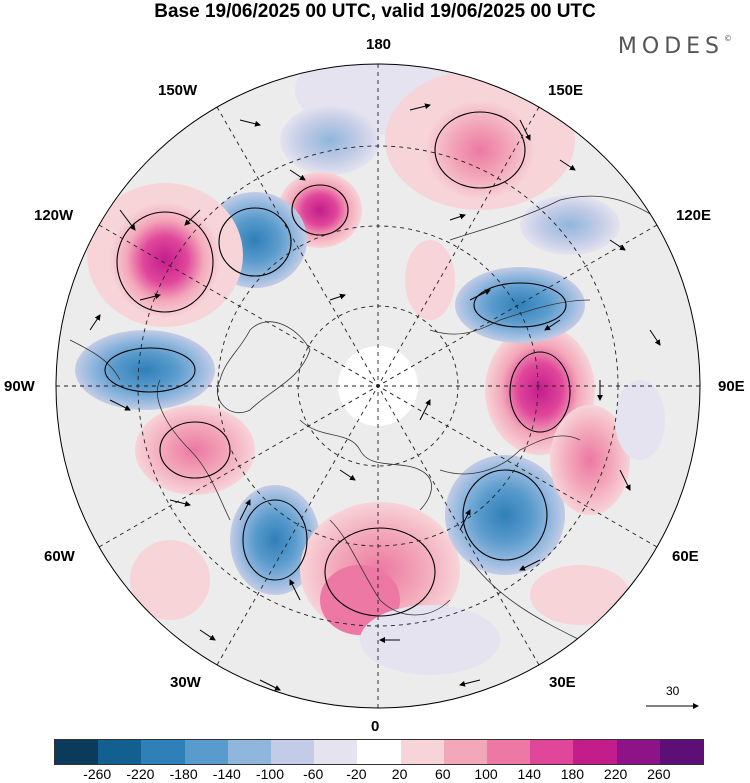 Image resolution: width=750 pixels, height=783 pixels. I want to click on lon-label-90e: 90E, so click(731, 386).